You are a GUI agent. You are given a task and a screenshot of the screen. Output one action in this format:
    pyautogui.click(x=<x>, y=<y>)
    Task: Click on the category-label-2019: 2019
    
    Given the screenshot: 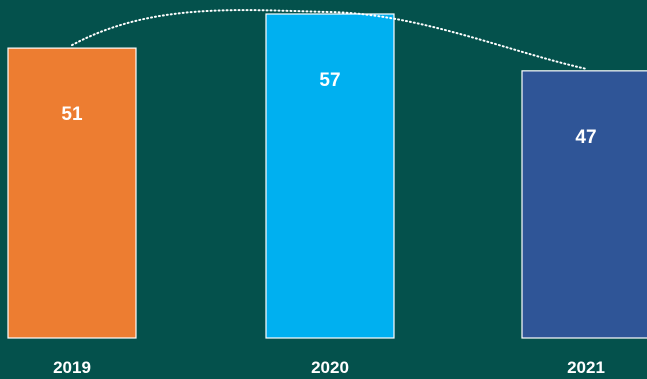 What is the action you would take?
    pyautogui.click(x=72, y=367)
    